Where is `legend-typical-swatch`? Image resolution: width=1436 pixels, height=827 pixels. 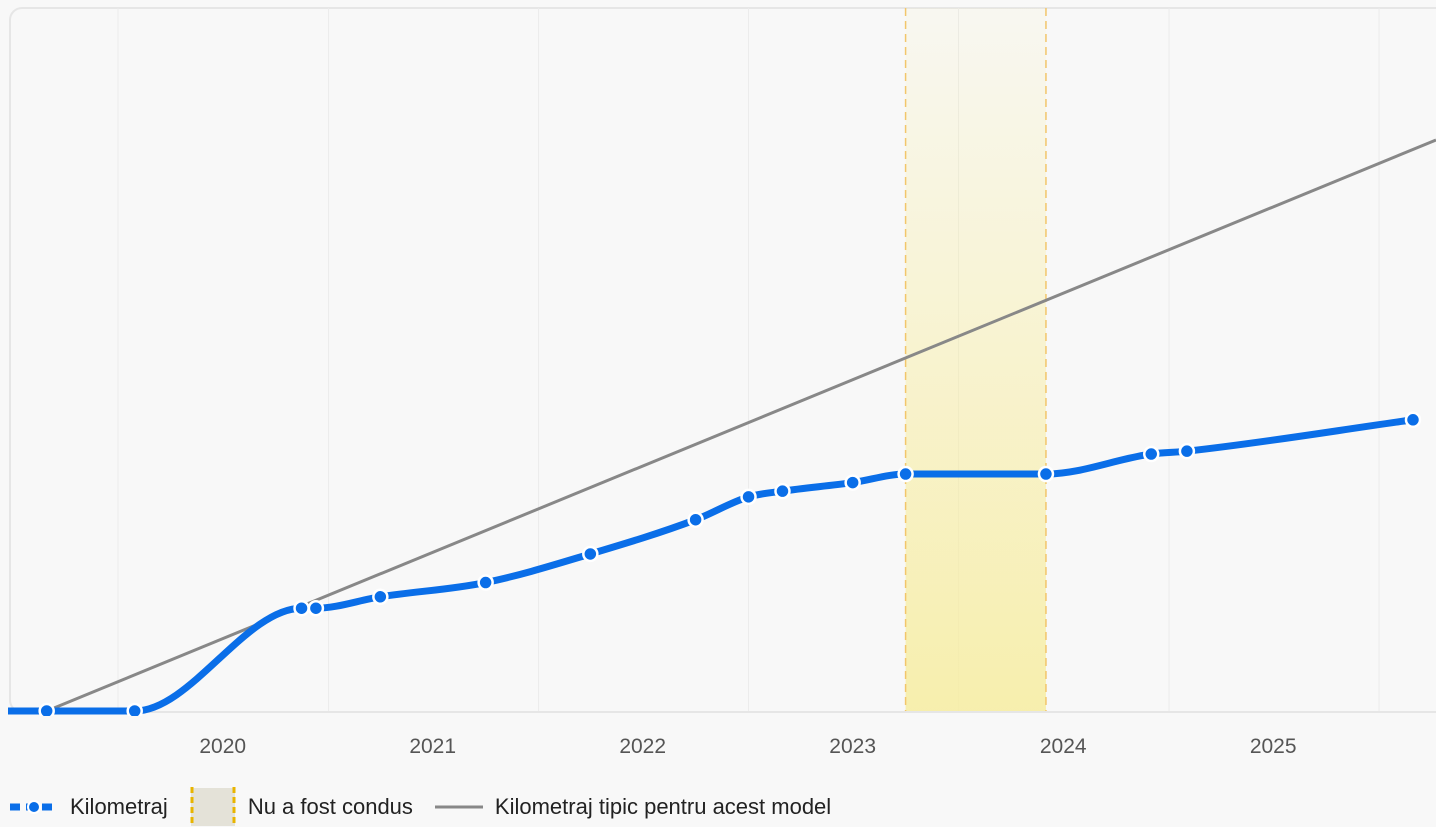 legend-typical-swatch is located at coordinates (458, 807).